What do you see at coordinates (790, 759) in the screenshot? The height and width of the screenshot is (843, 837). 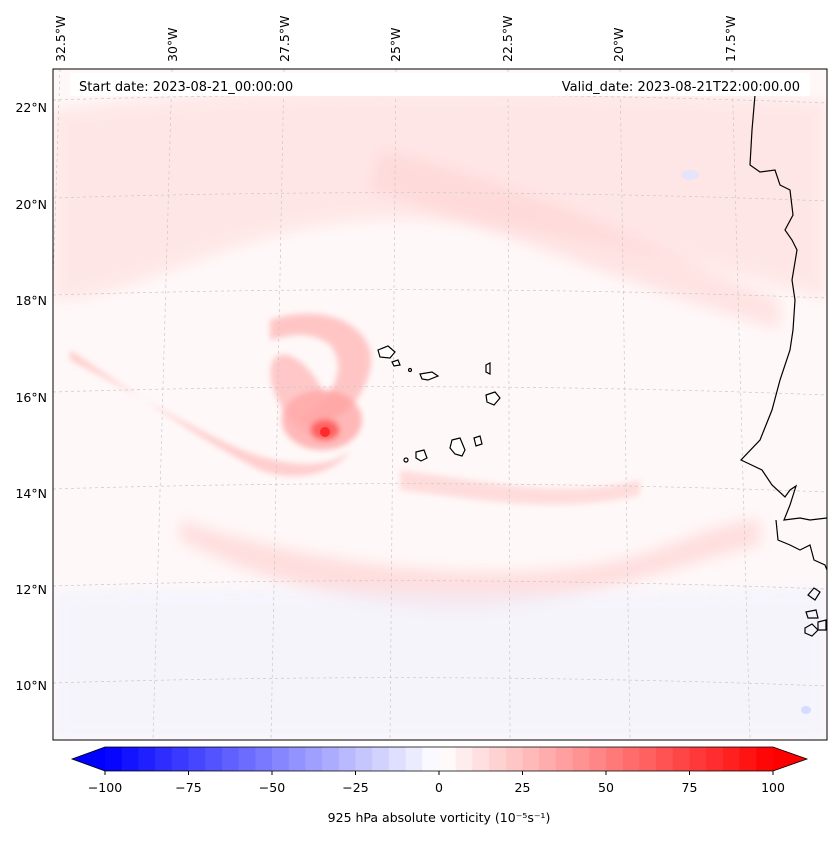 I see `colorbar-max-extension` at bounding box center [790, 759].